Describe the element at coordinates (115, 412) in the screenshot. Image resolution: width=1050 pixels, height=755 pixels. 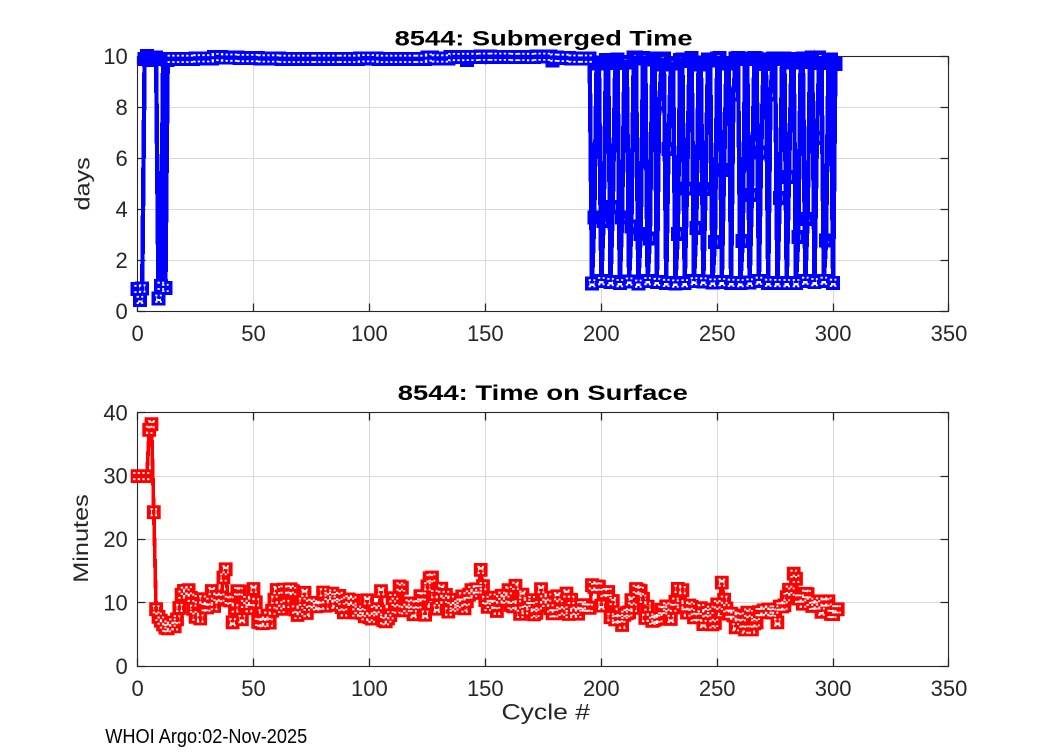
I see `svg-text: 40` at that location.